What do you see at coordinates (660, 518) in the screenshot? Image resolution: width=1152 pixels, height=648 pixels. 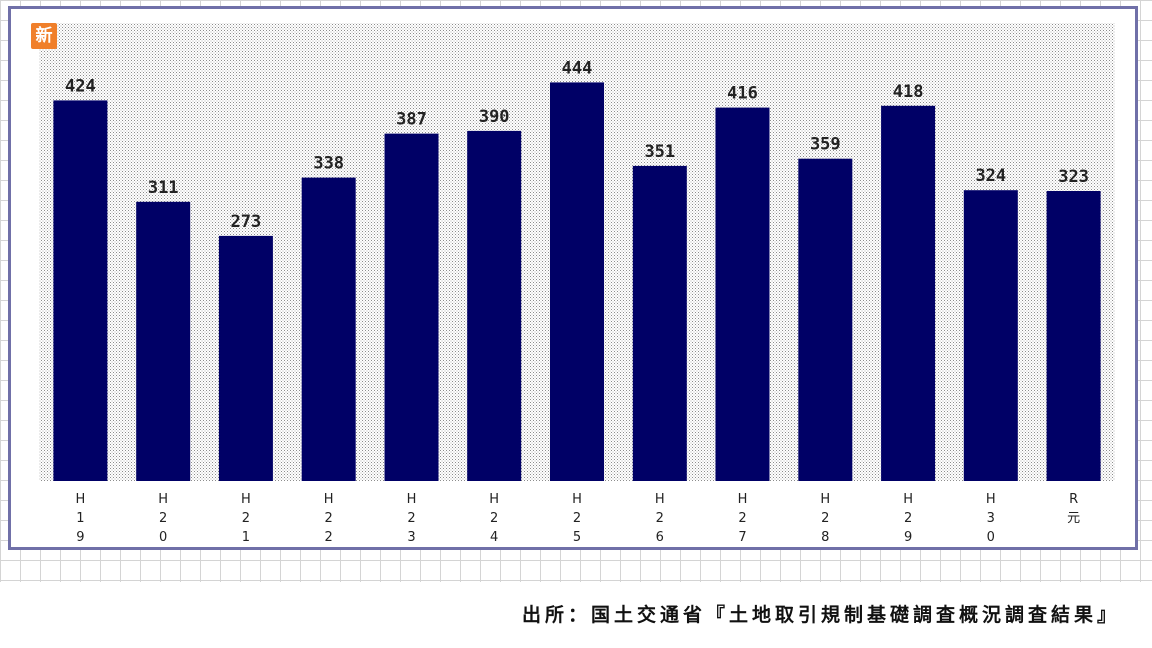 I see `x-tick-label-7-1: 2` at bounding box center [660, 518].